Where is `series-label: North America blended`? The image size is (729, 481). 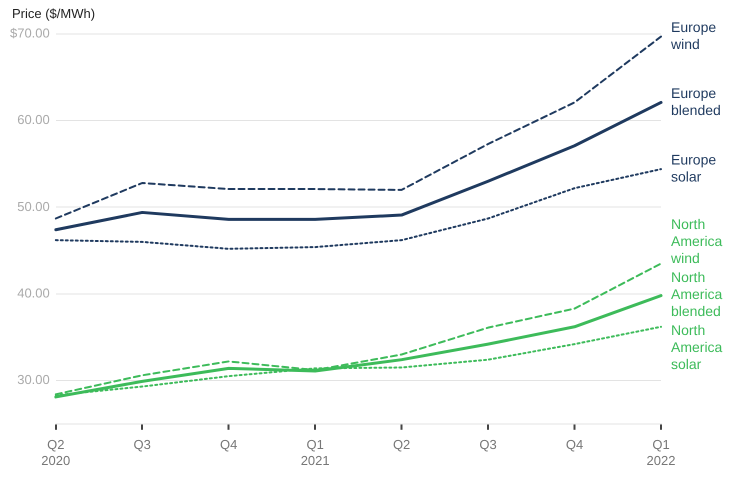 series-label: North America blended is located at coordinates (697, 294).